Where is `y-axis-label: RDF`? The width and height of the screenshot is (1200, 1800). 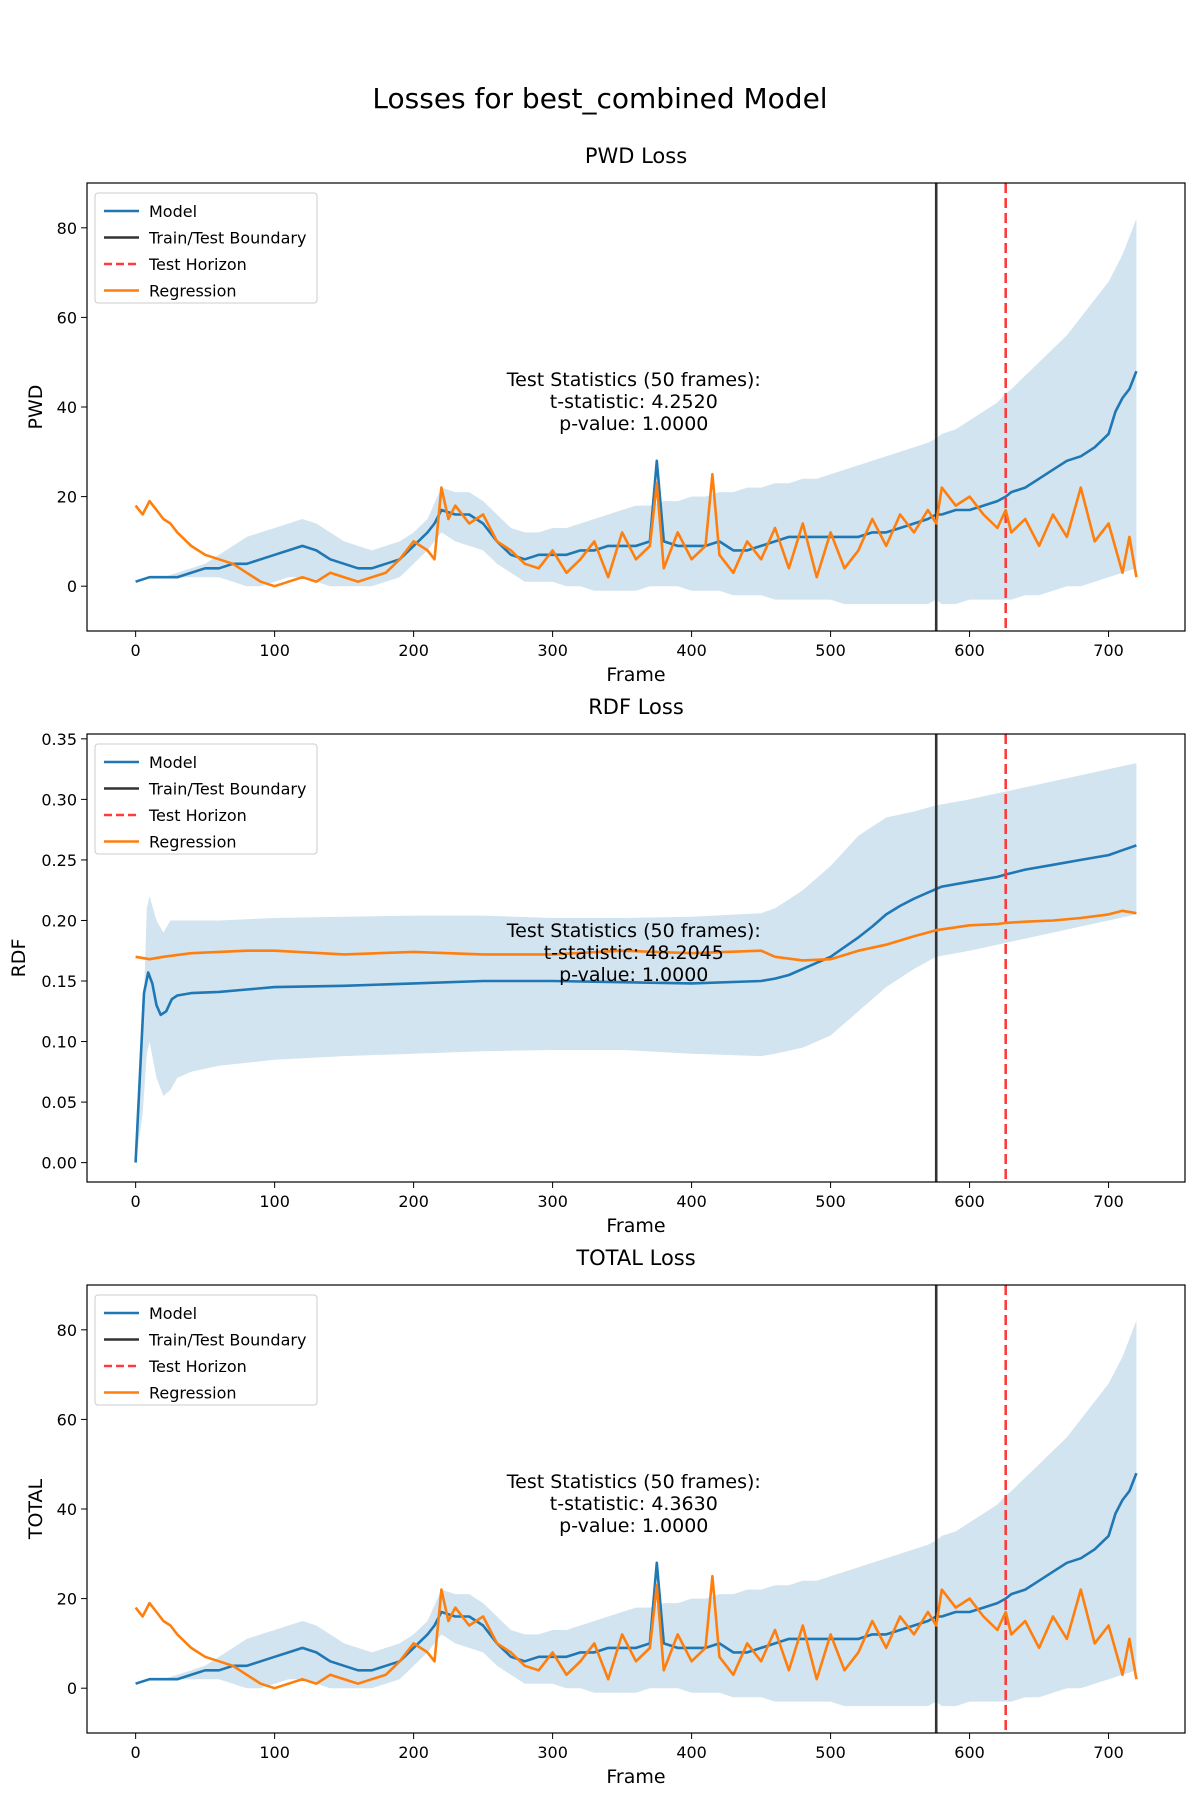 y-axis-label: RDF is located at coordinates (19, 958).